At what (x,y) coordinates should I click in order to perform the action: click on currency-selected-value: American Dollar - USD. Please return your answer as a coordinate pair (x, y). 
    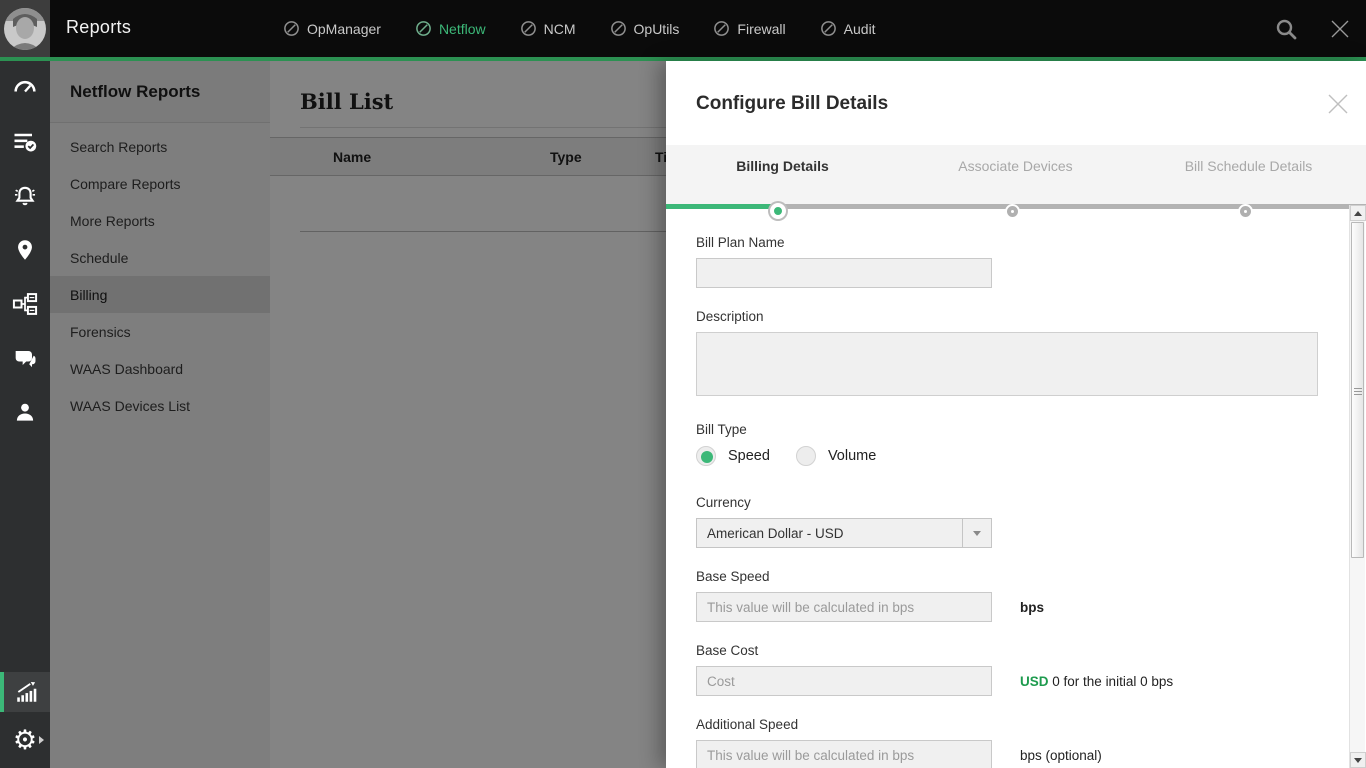
    Looking at the image, I should click on (775, 533).